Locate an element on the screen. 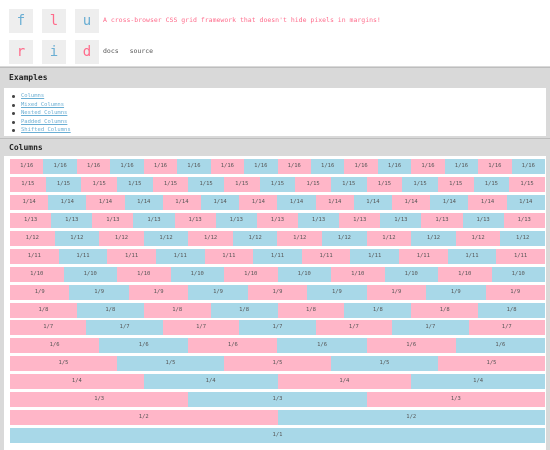  example-link-label: Nested Columns is located at coordinates (44, 113).